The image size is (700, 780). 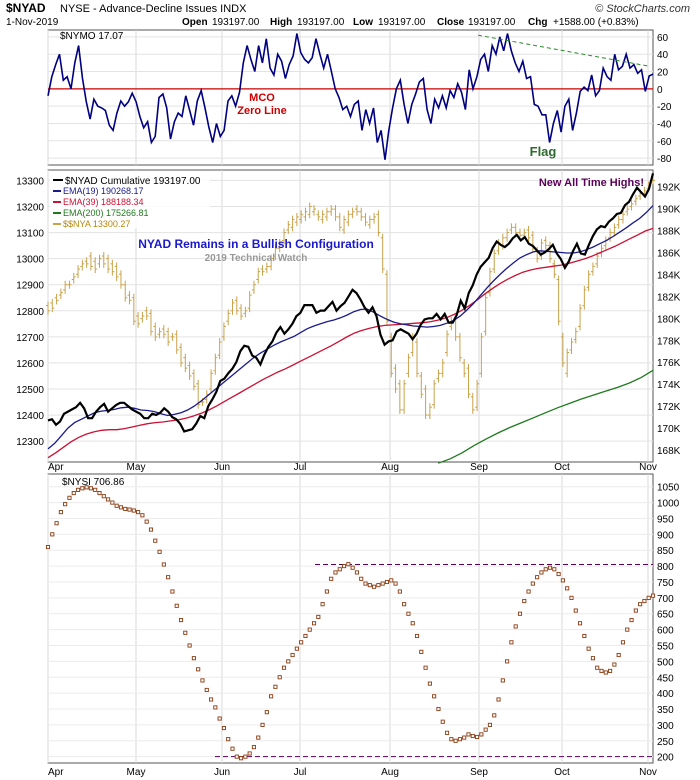 I want to click on close-label: Close, so click(x=451, y=22).